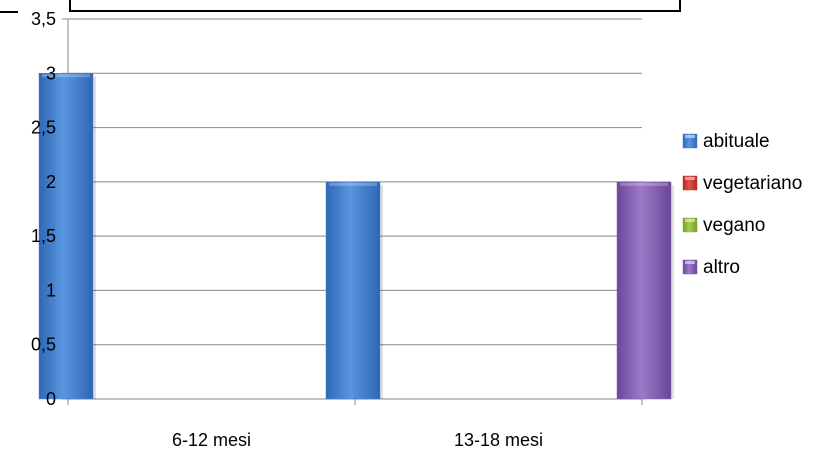 The width and height of the screenshot is (839, 455). I want to click on legend-label: vegano, so click(734, 225).